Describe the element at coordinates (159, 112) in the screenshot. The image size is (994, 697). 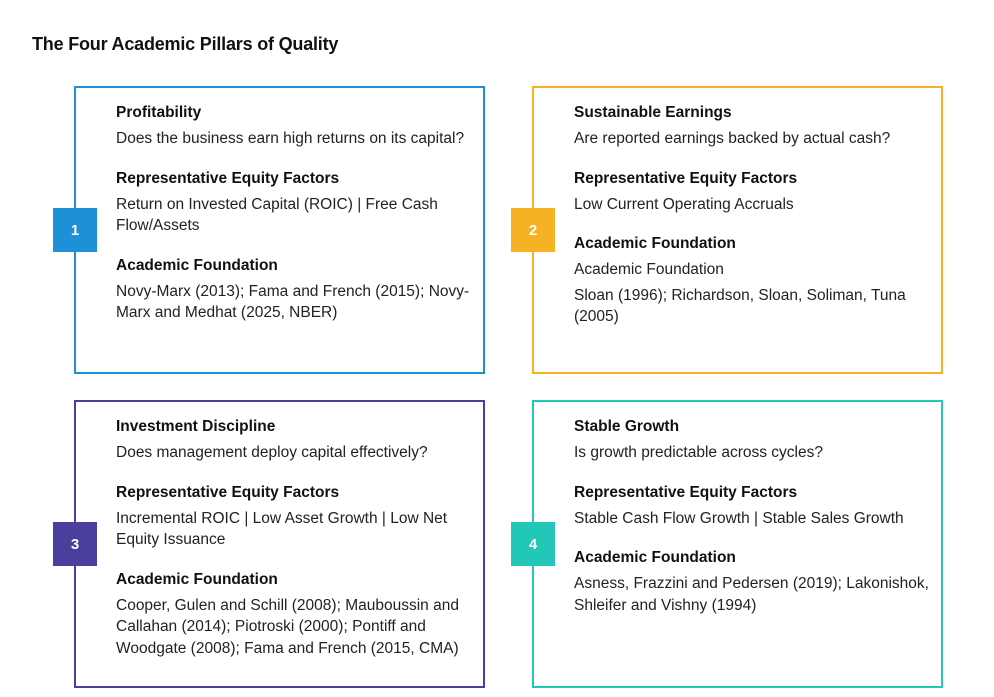
I see `pillar-name: Profitability` at that location.